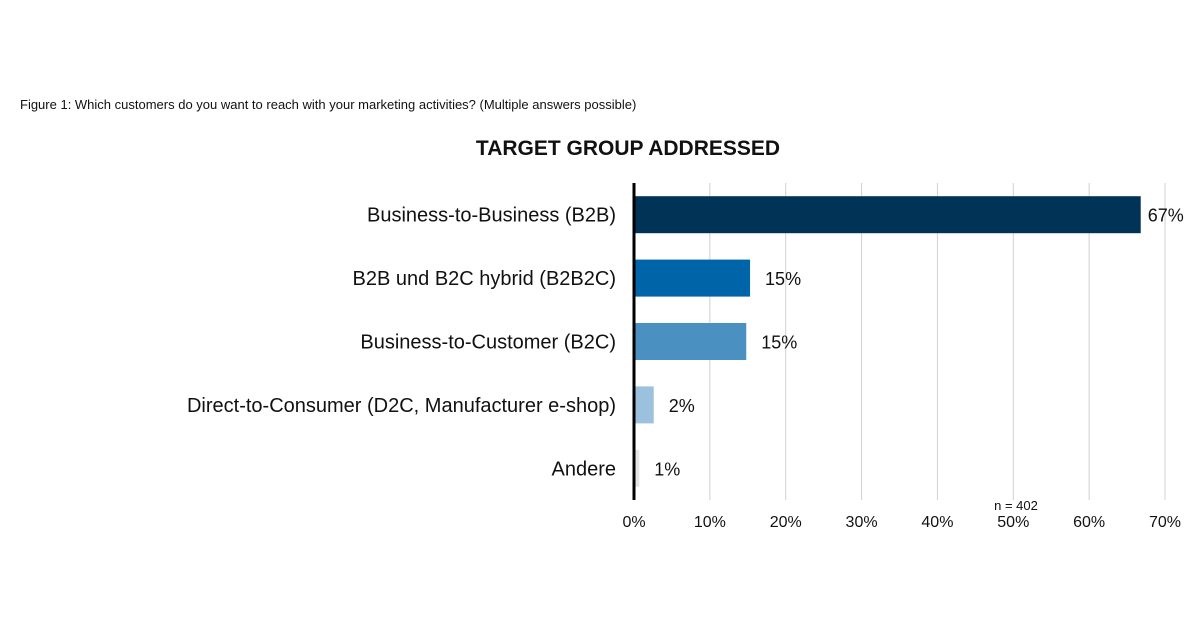 The image size is (1200, 627). What do you see at coordinates (667, 469) in the screenshot?
I see `data-label: 1%` at bounding box center [667, 469].